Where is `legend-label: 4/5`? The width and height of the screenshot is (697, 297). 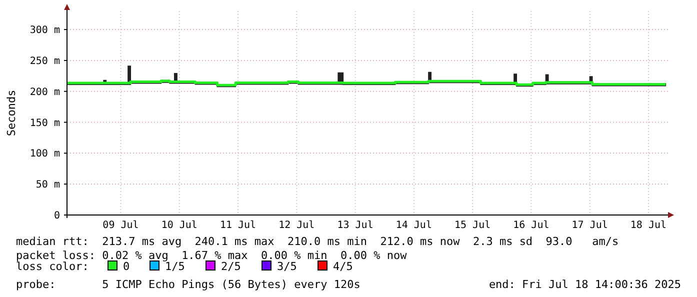 legend-label: 4/5 is located at coordinates (343, 266).